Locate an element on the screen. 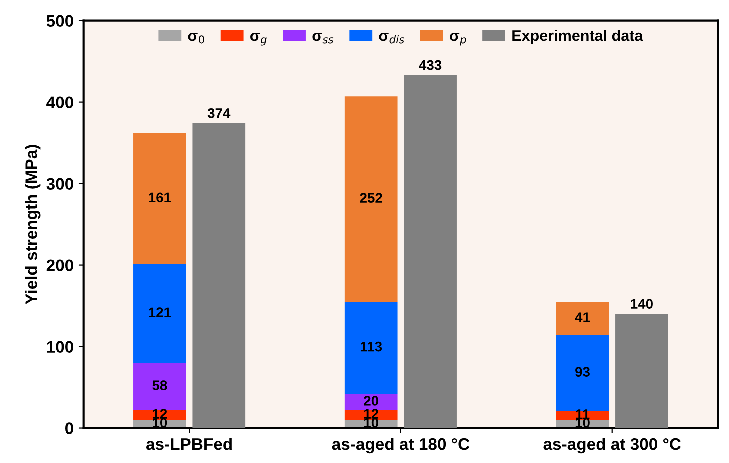 The height and width of the screenshot is (463, 729). data-label: 121 is located at coordinates (160, 313).